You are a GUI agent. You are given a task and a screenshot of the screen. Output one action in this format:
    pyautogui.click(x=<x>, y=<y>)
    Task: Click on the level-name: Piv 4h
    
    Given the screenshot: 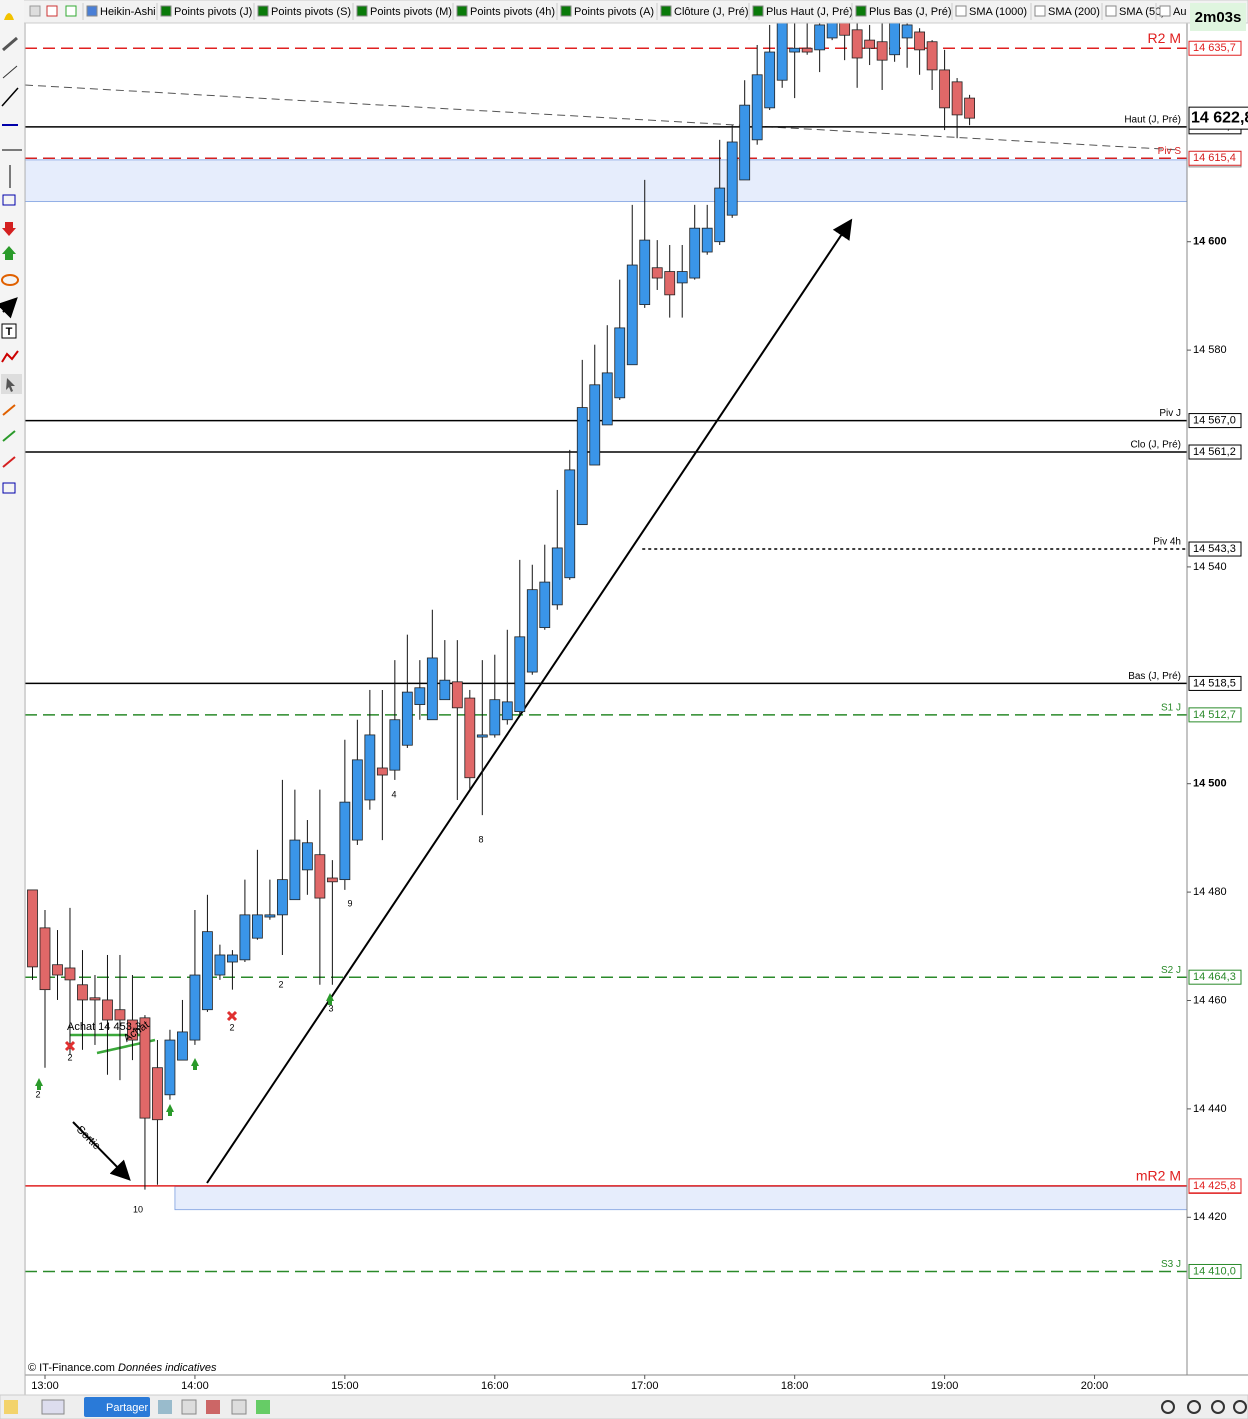 What is the action you would take?
    pyautogui.click(x=1167, y=542)
    